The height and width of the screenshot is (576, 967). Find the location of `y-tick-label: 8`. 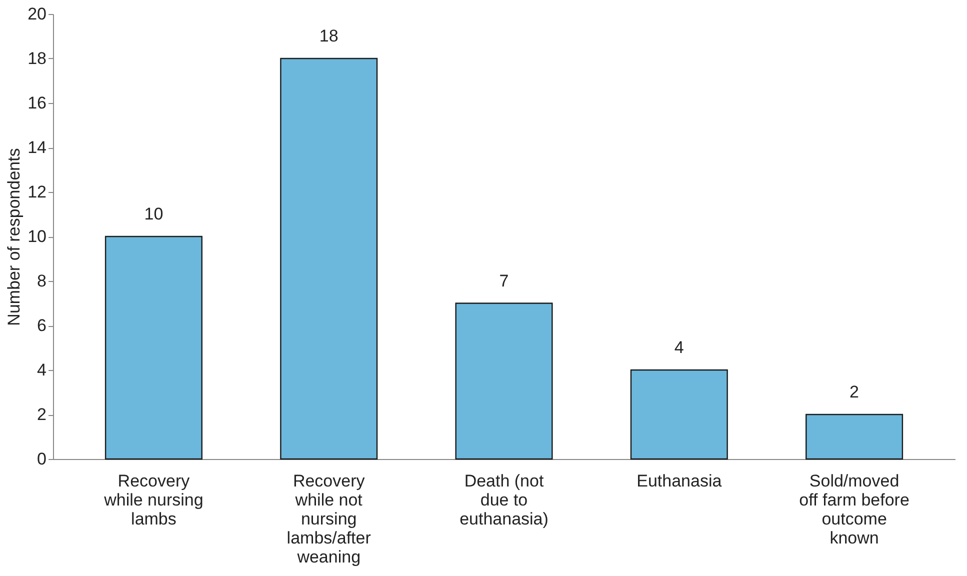

y-tick-label: 8 is located at coordinates (41, 281).